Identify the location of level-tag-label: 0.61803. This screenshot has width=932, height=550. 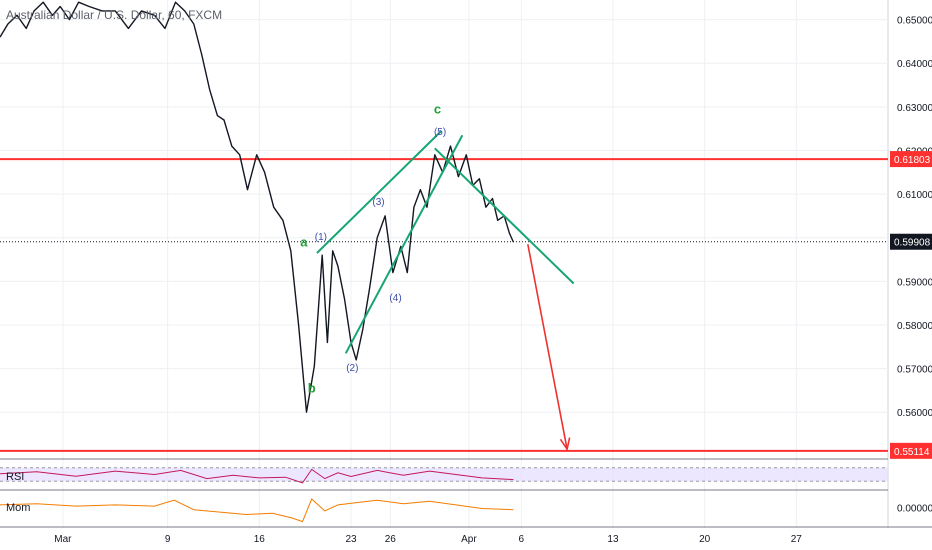
(912, 160).